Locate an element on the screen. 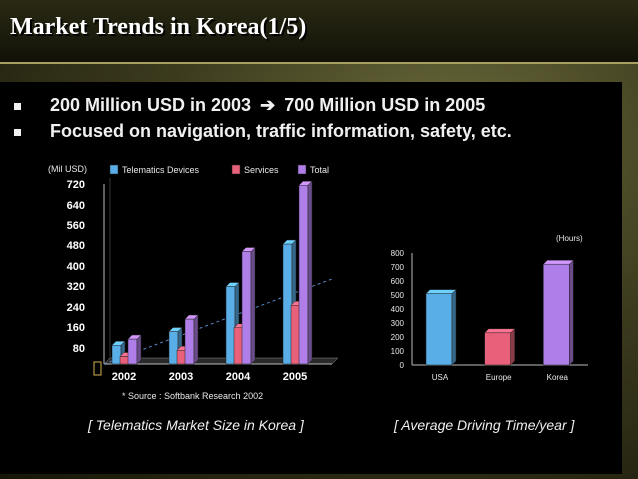 The image size is (638, 479). y-tick-label: 700 is located at coordinates (398, 267).